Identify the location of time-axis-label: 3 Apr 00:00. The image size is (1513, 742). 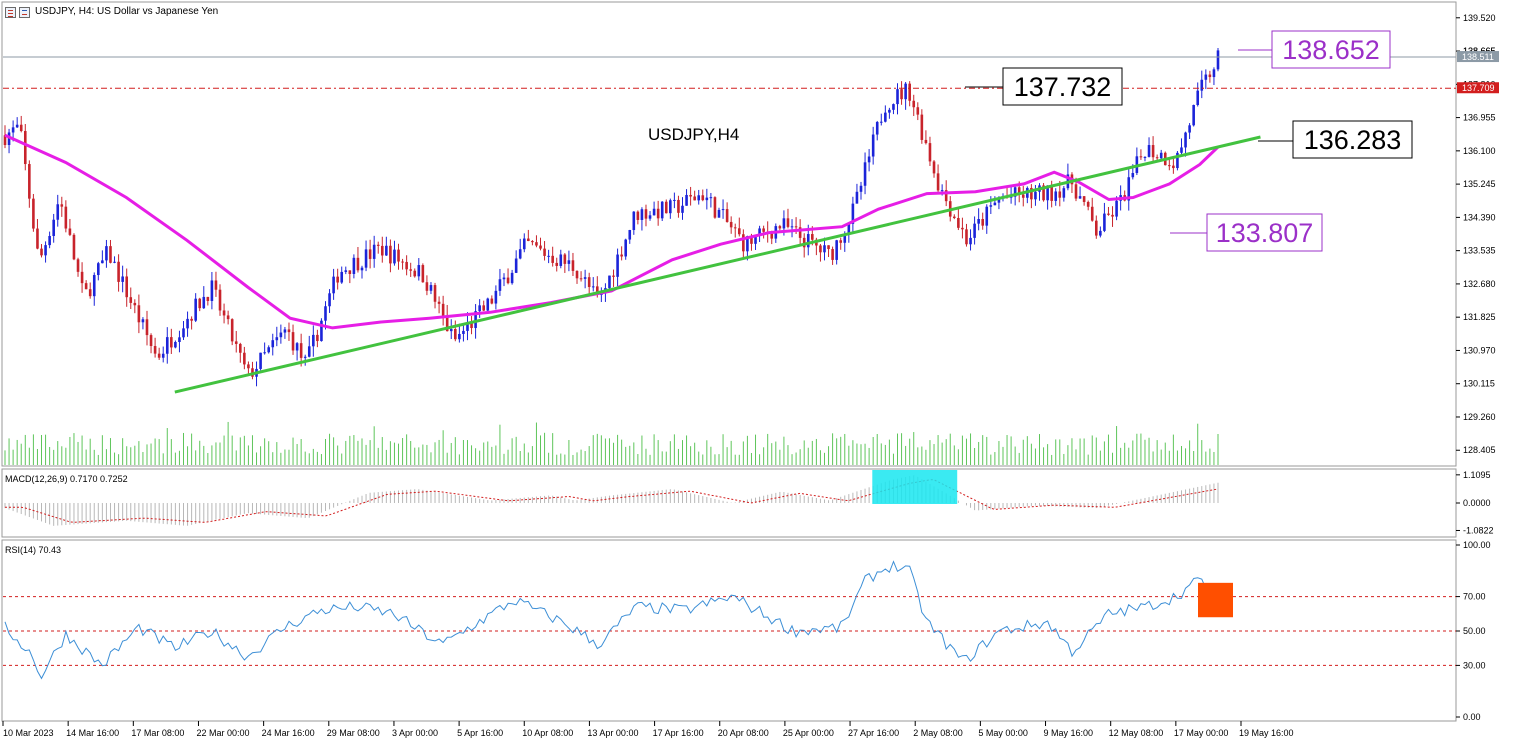
(415, 733).